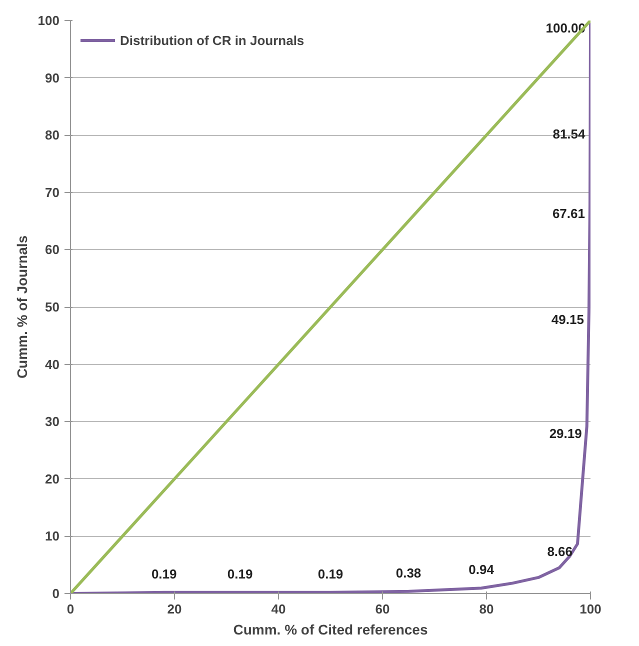  Describe the element at coordinates (278, 609) in the screenshot. I see `x-tick-label: 40` at that location.